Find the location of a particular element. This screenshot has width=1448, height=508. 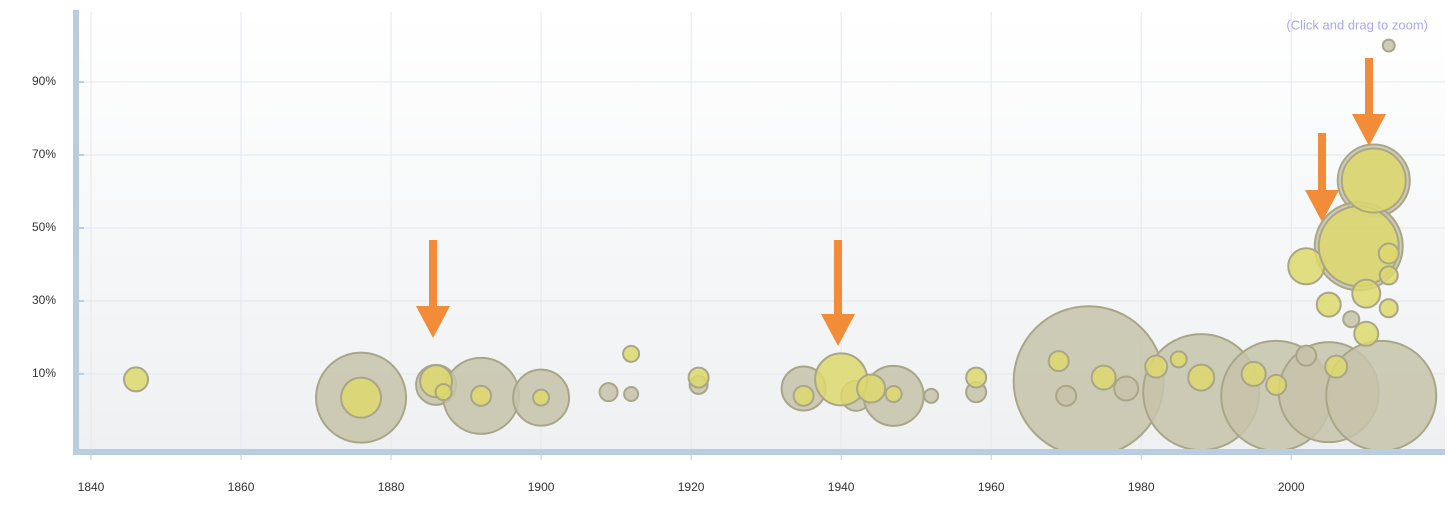

zoom-hint: (Click and drag to zoom) is located at coordinates (1357, 24).